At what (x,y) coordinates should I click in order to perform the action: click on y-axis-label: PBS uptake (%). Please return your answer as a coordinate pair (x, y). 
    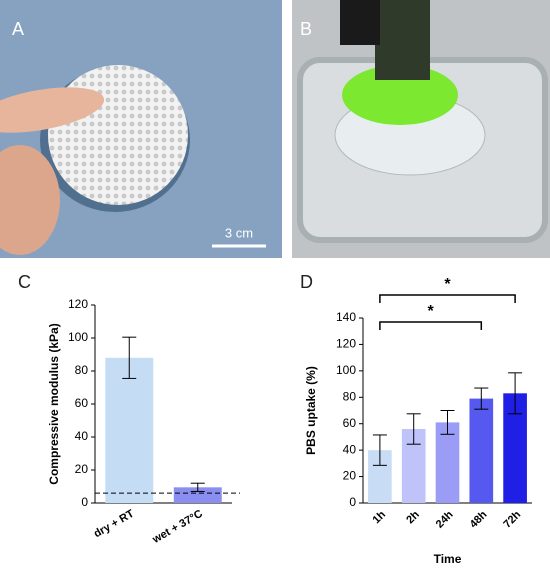
    Looking at the image, I should click on (311, 410).